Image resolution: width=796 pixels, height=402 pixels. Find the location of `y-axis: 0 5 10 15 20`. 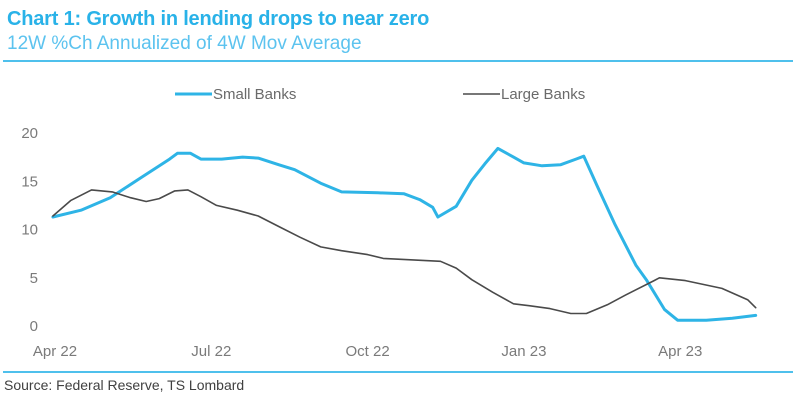

y-axis: 0 5 10 15 20 is located at coordinates (29, 230).